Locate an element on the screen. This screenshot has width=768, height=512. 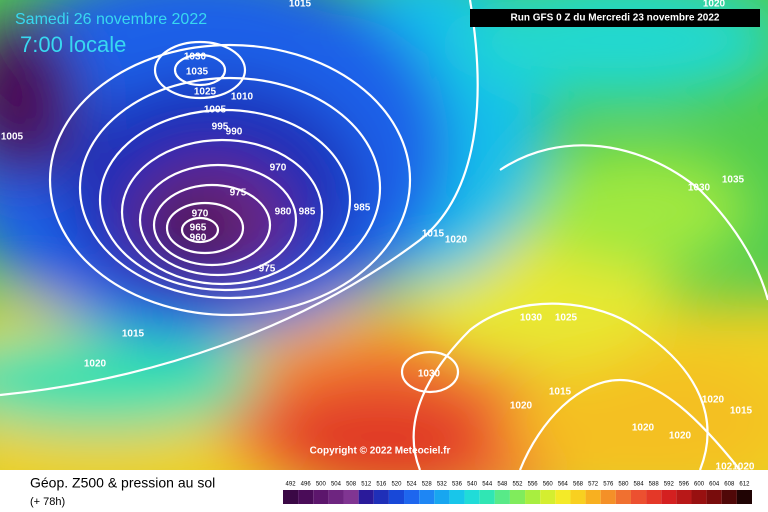
run: Run GFS 0 Z du Mercredi 23 novembre 2022 is located at coordinates (615, 18).